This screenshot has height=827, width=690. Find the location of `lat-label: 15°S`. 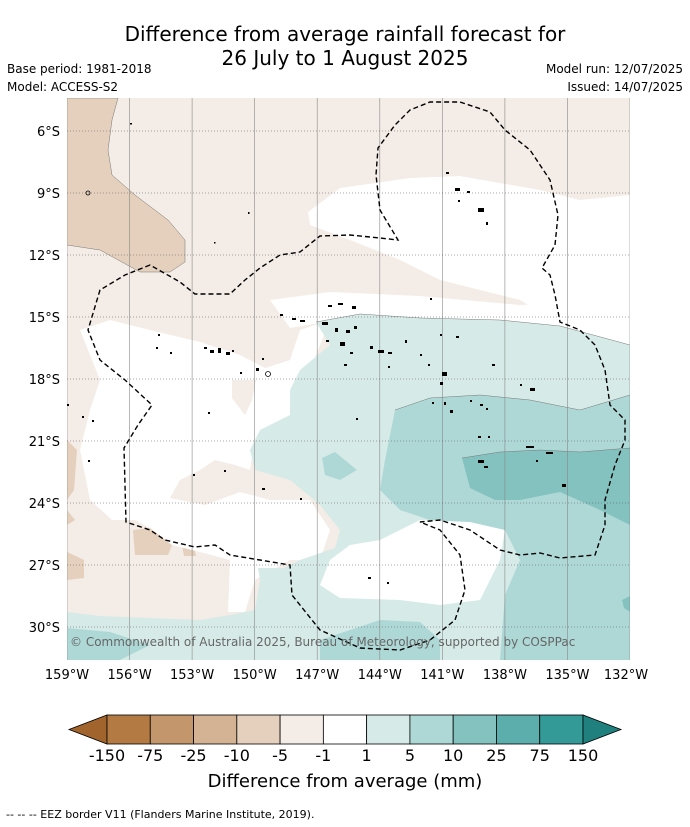

lat-label: 15°S is located at coordinates (44, 318).